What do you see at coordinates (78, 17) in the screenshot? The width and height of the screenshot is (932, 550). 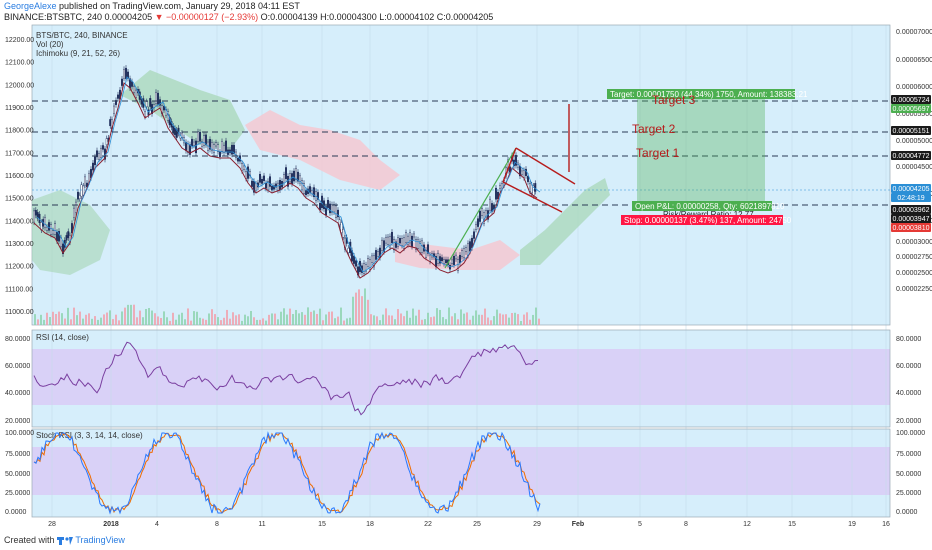 I see `symbol-line: BINANCE:BTSBTC, 240 0.00004205` at bounding box center [78, 17].